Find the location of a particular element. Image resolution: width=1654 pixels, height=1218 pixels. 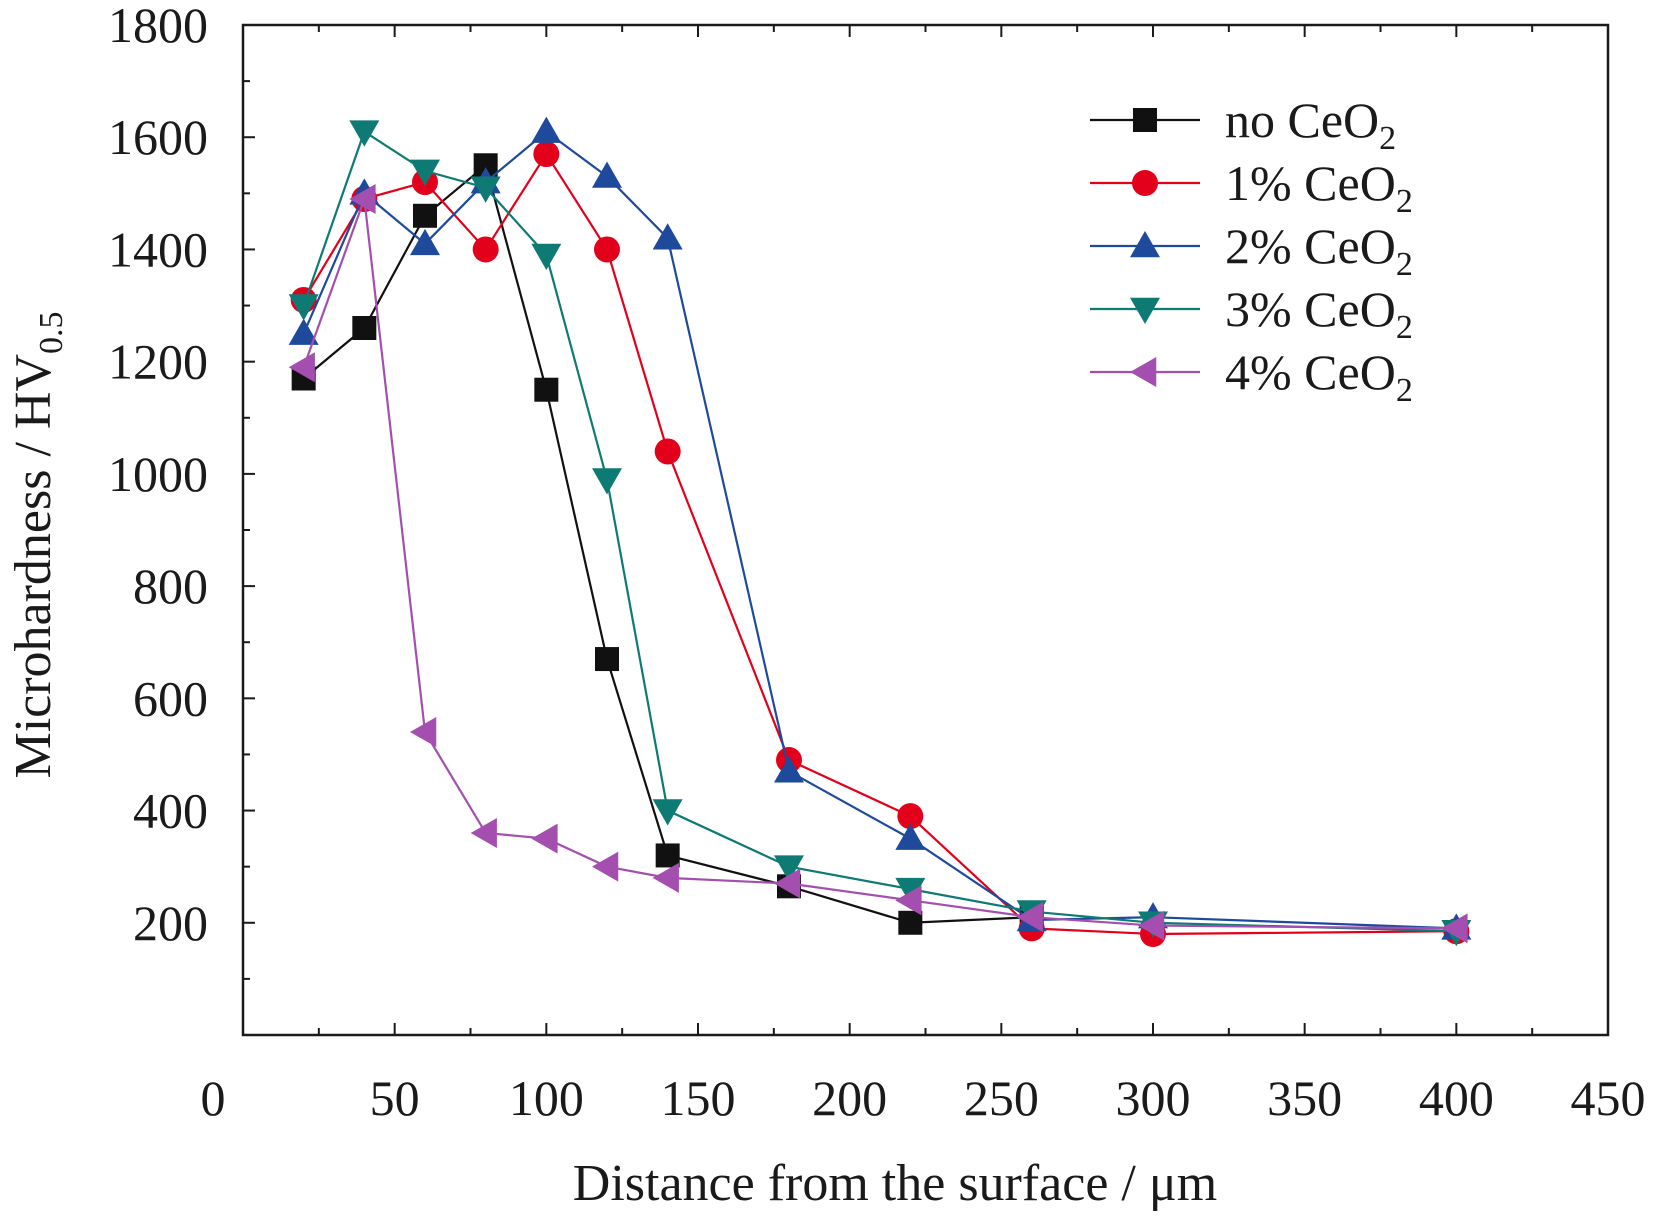

y-tick-label-1200: 1200 is located at coordinates (158, 362).